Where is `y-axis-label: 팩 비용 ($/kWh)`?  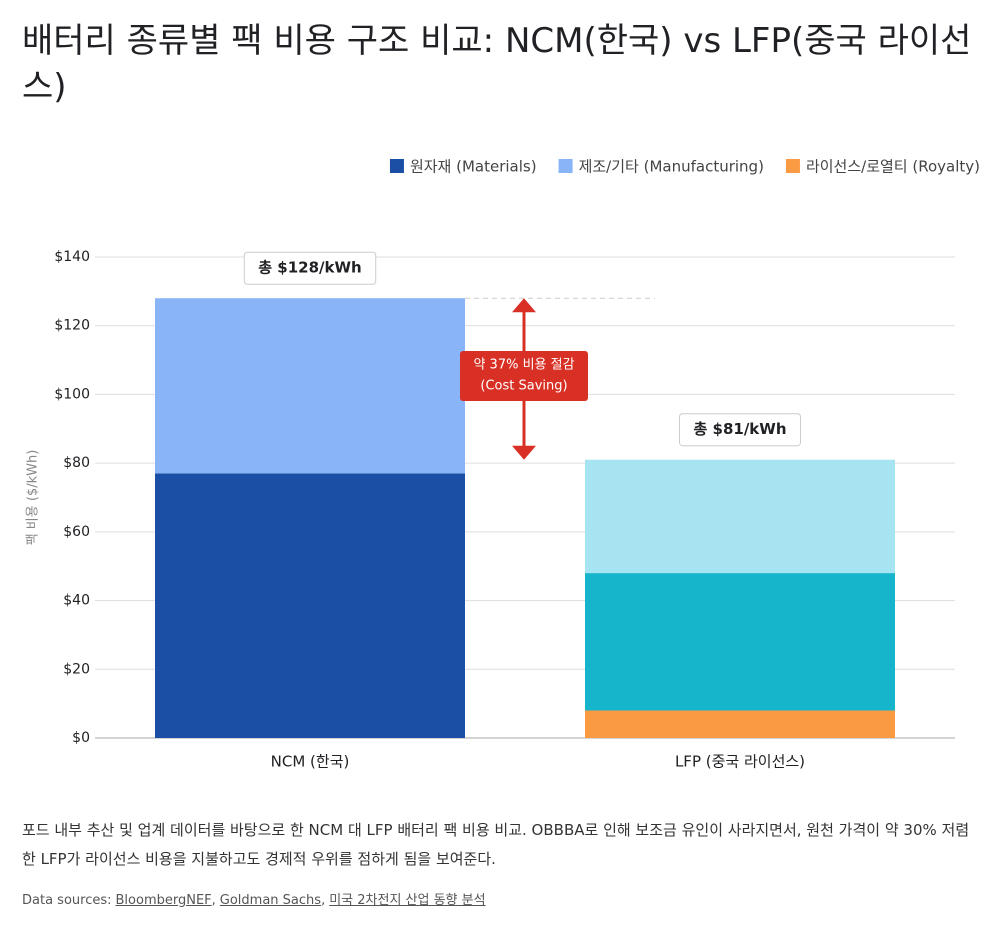 y-axis-label: 팩 비용 ($/kWh) is located at coordinates (33, 498).